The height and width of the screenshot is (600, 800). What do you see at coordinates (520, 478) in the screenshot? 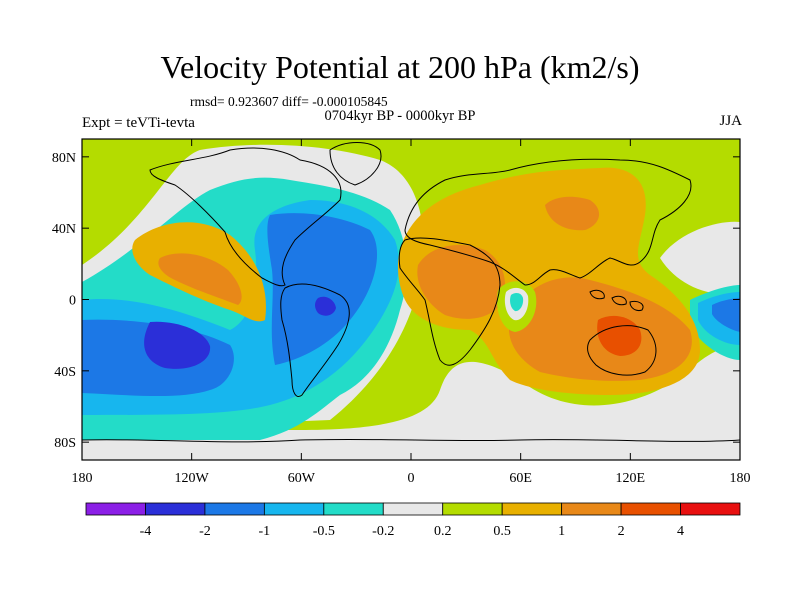
I see `x-tick-label: 60E` at bounding box center [520, 478].